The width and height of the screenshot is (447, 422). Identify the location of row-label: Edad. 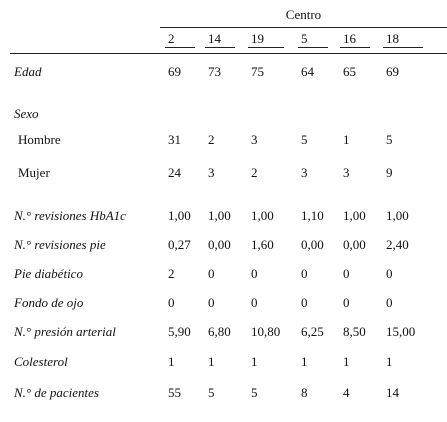
(28, 71).